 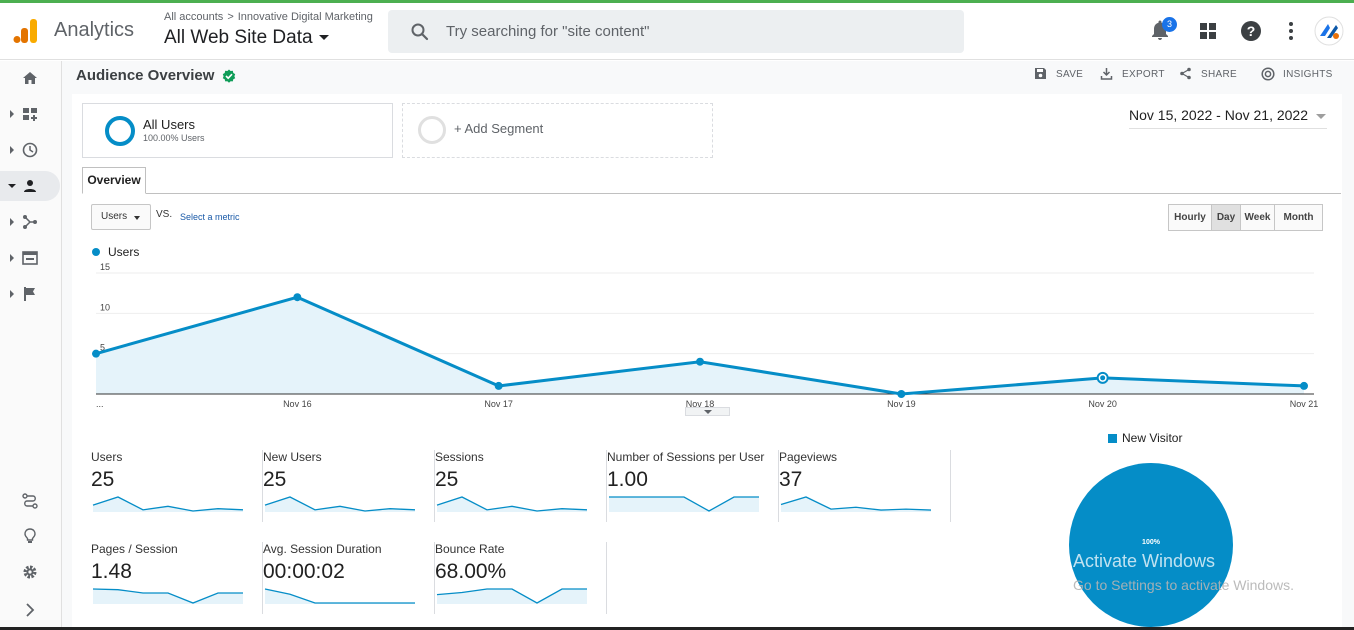 What do you see at coordinates (107, 457) in the screenshot?
I see `metric-label: Users` at bounding box center [107, 457].